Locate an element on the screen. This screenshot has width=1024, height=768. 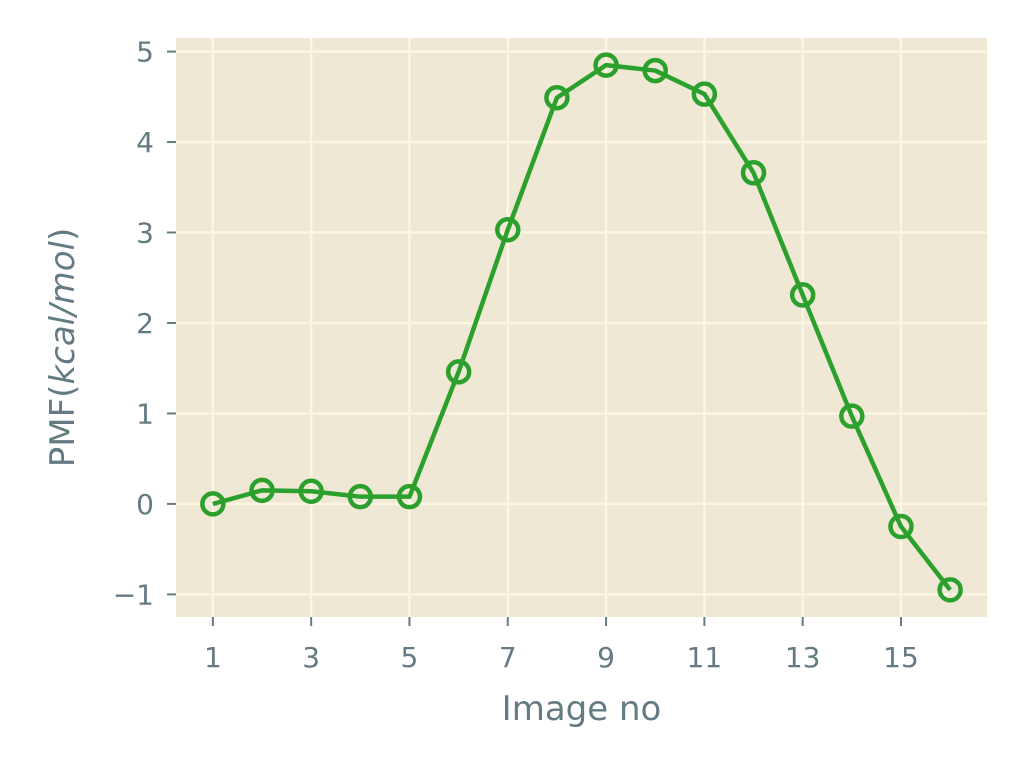
y-tick-label: 5 is located at coordinates (145, 52).